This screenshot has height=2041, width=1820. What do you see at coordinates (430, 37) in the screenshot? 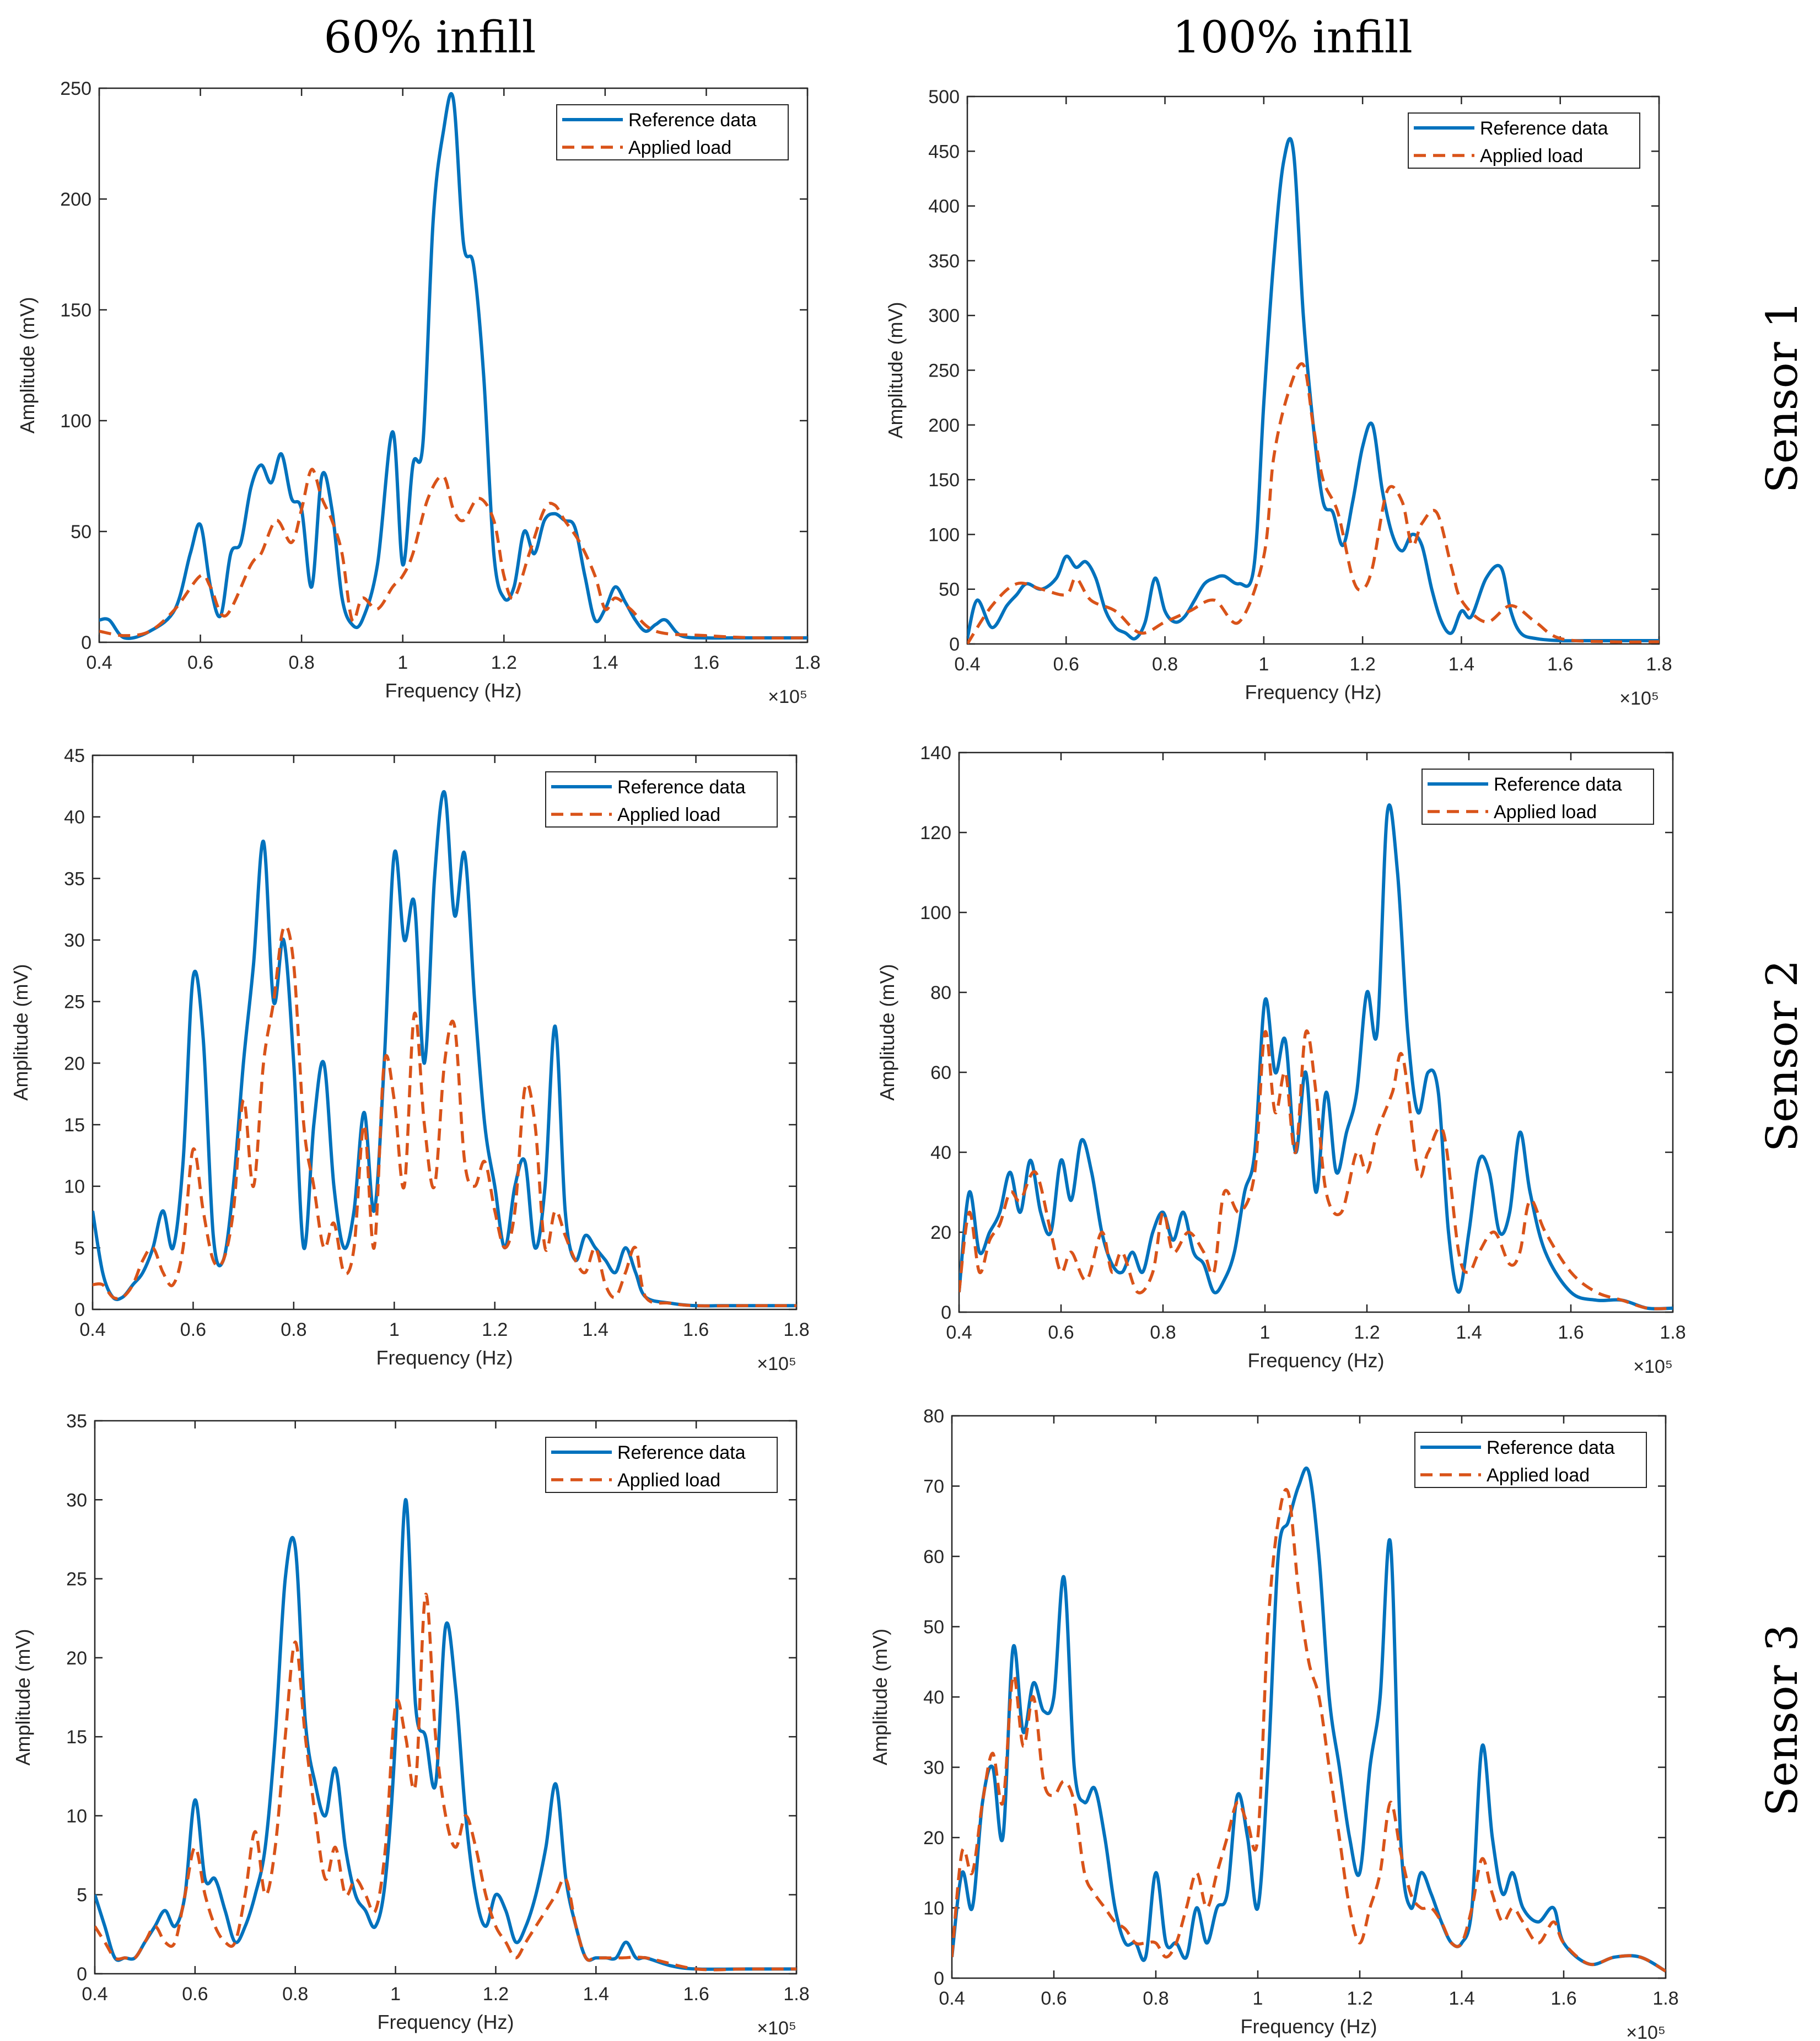
I see `column-title-60: 60% infill` at bounding box center [430, 37].